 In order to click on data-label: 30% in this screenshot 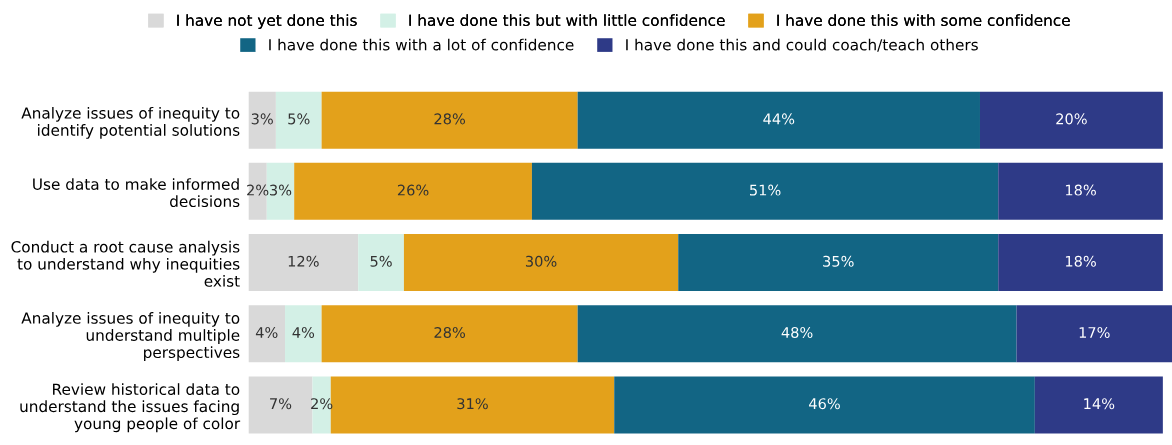, I will do `click(541, 261)`.